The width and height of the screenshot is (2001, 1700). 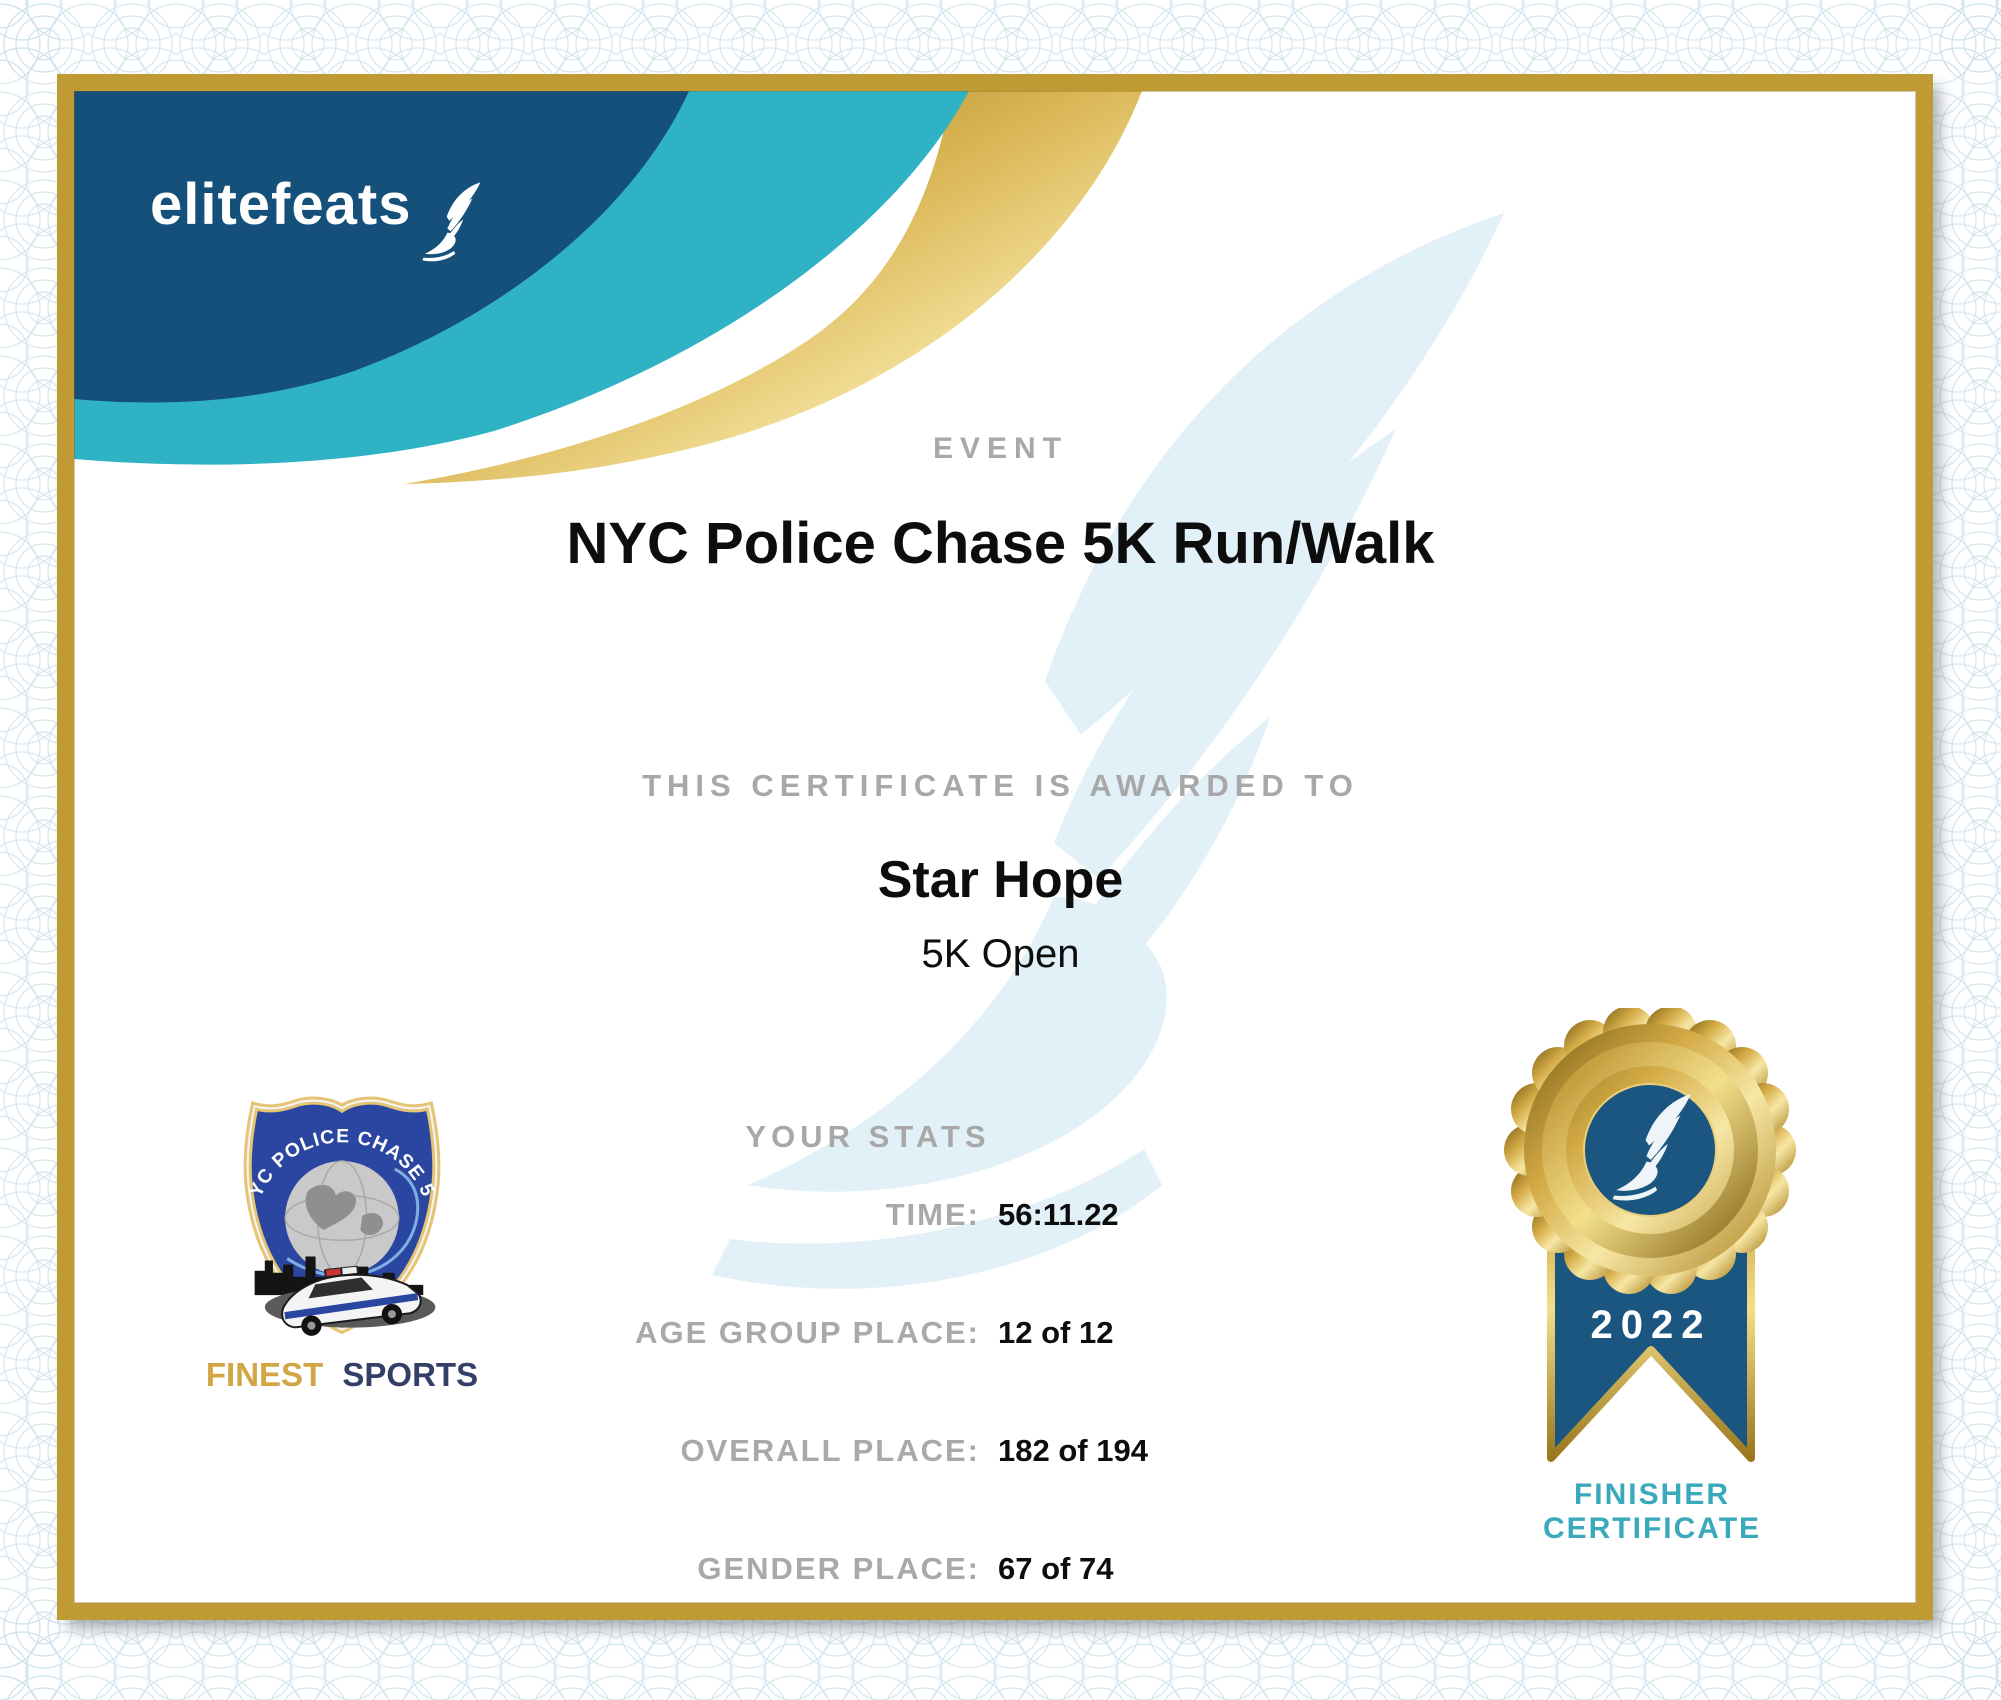 I want to click on stat-value: 56:11.22, so click(x=1058, y=1214).